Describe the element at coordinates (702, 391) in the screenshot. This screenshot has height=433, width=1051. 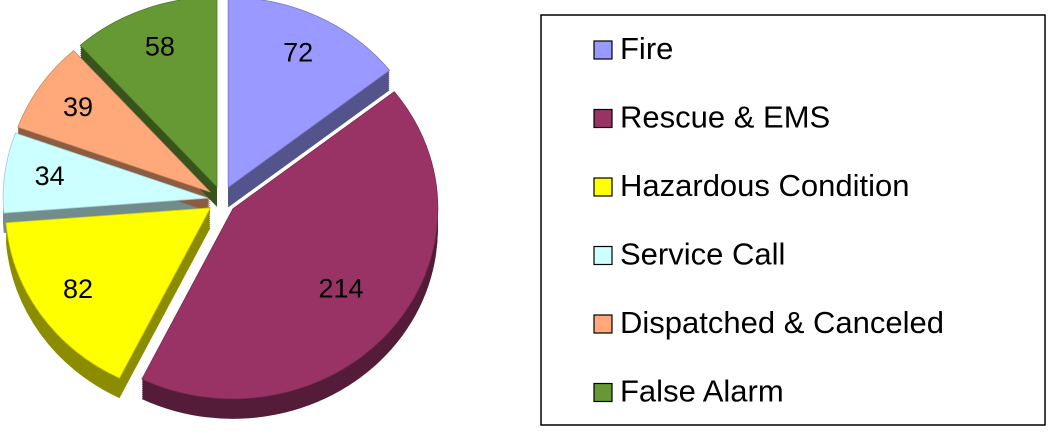
I see `legend-label: False Alarm` at that location.